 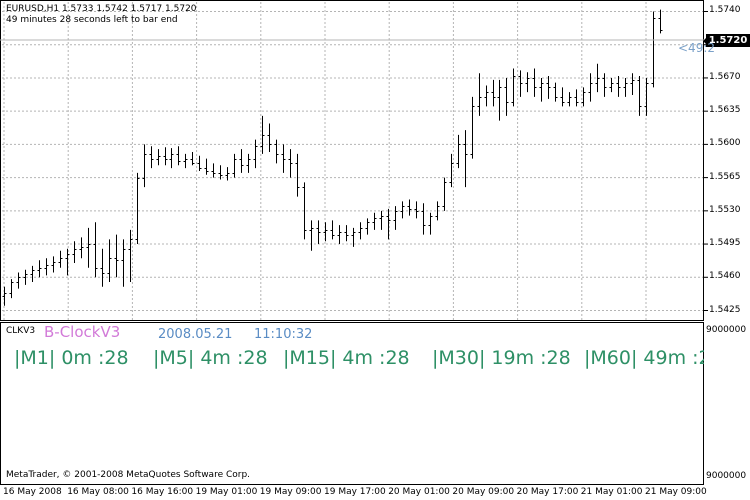 I want to click on chart-symbol-ohlc: EURUSD,H1 1.5733 1.5742 1.5717 1.5720, so click(x=101, y=9).